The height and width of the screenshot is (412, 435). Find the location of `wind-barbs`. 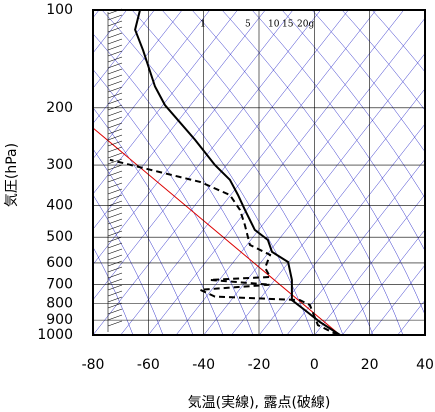

wind-barbs is located at coordinates (115, 170).